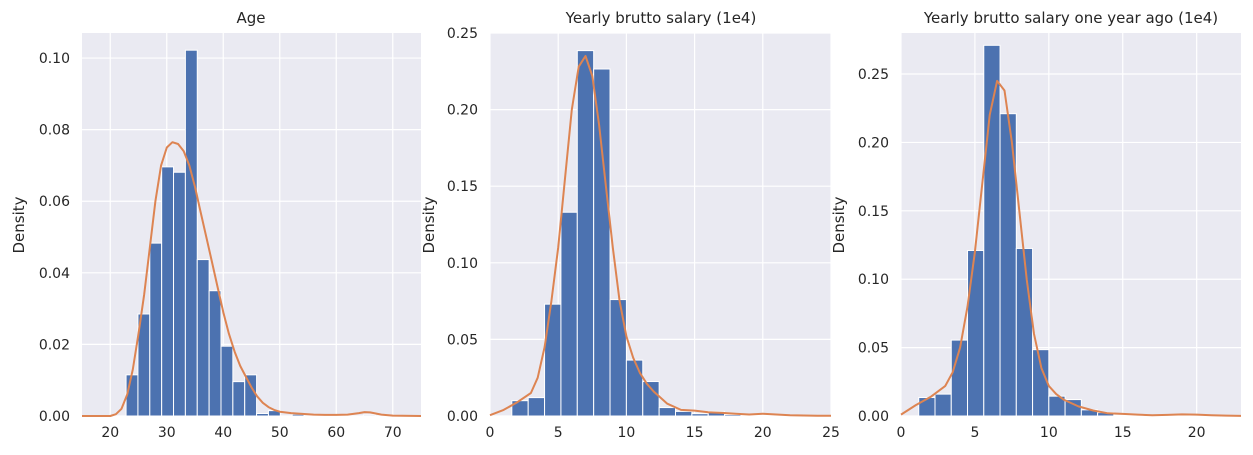 This screenshot has height=455, width=1253. What do you see at coordinates (1070, 18) in the screenshot?
I see `chart-title: Yearly brutto salary one year ago (1e4)` at bounding box center [1070, 18].